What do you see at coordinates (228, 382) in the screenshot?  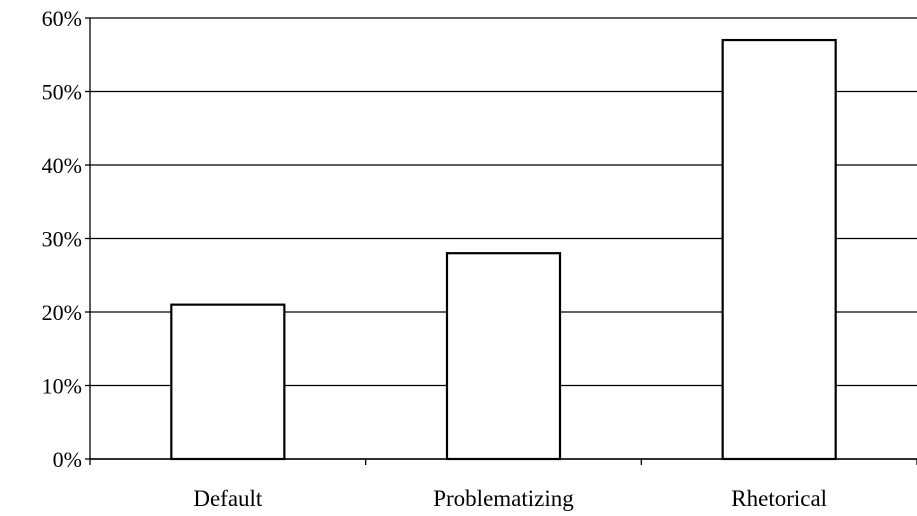 I see `bar-default` at bounding box center [228, 382].